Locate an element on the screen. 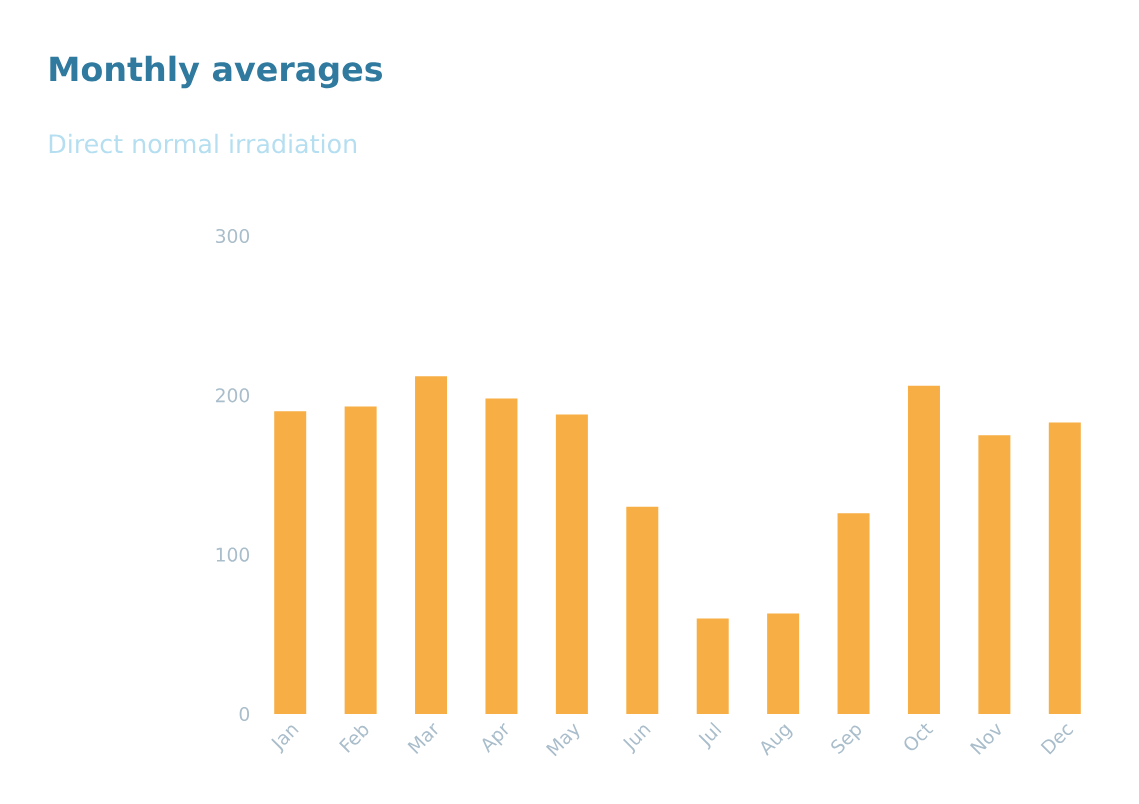 The image size is (1139, 804). y-tick-label: 100 is located at coordinates (233, 554).